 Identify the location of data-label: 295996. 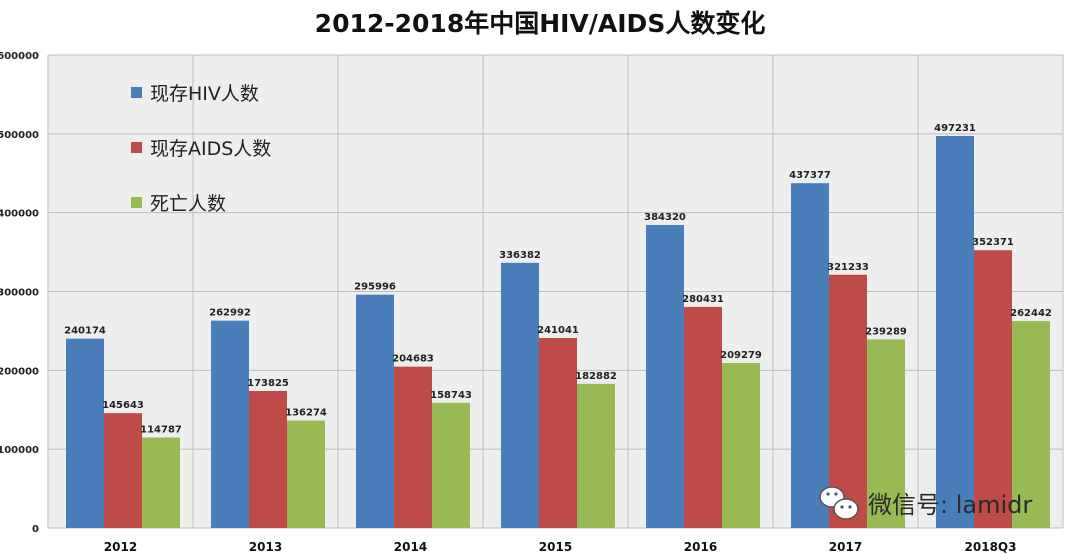
(375, 287).